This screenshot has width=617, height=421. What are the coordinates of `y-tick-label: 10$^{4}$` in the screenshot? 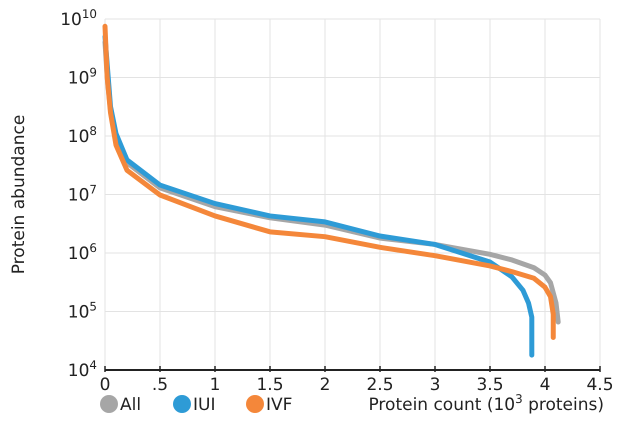 It's located at (82, 369).